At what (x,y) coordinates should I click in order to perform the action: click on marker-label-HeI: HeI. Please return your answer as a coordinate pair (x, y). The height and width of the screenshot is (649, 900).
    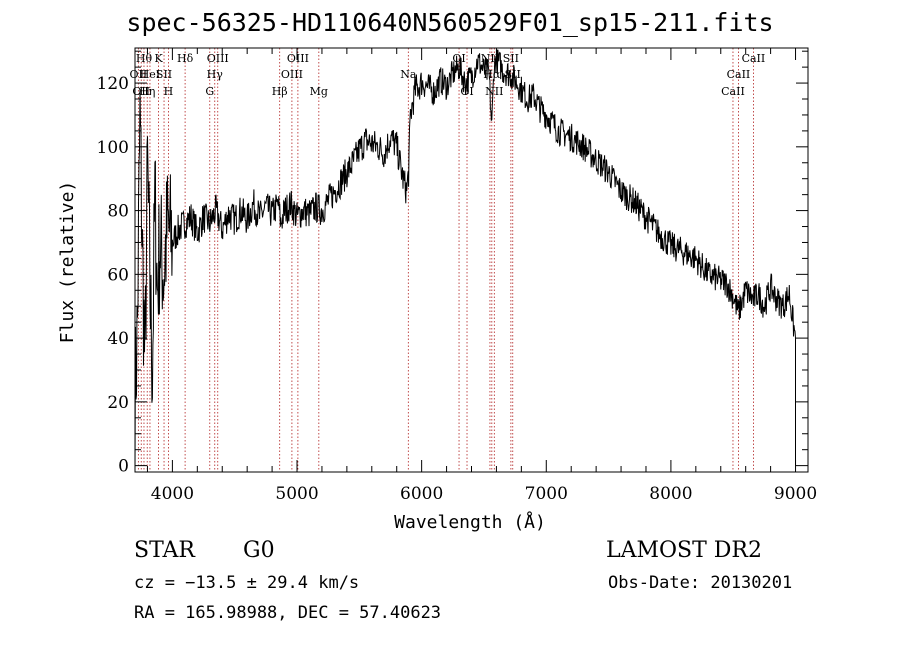
    Looking at the image, I should click on (150, 74).